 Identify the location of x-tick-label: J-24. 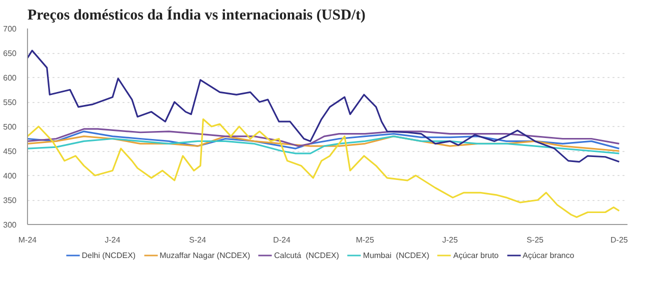
(112, 240).